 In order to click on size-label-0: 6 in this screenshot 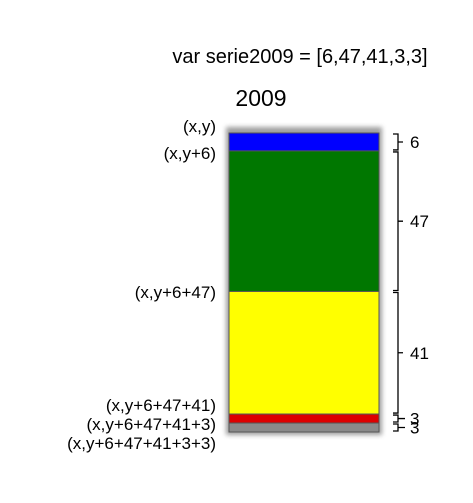, I will do `click(414, 142)`.